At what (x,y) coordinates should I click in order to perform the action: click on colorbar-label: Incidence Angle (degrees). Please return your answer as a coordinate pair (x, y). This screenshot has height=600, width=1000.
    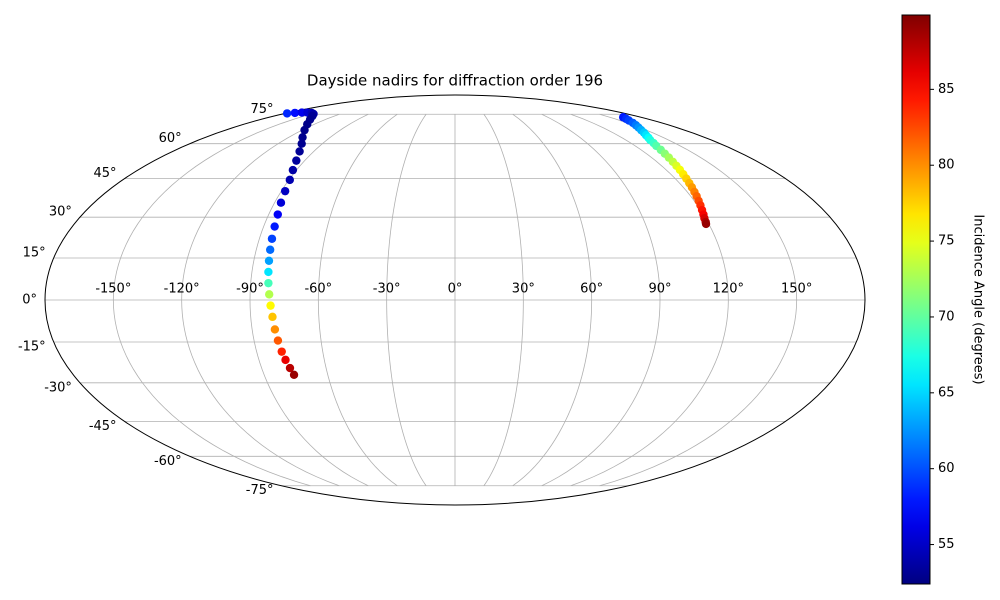
    Looking at the image, I should click on (978, 299).